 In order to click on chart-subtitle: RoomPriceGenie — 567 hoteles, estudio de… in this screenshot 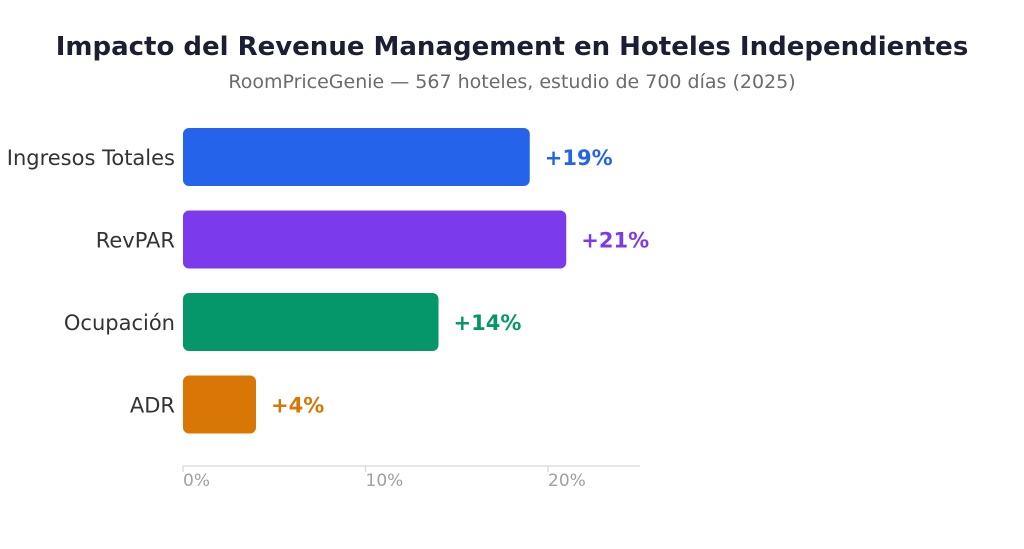, I will do `click(511, 82)`.